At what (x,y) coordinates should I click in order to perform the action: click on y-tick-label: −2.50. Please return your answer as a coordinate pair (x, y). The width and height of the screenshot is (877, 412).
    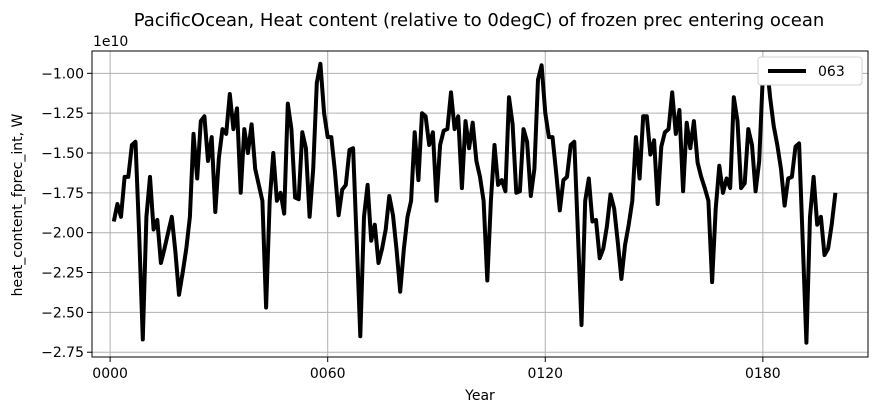
    Looking at the image, I should click on (62, 313).